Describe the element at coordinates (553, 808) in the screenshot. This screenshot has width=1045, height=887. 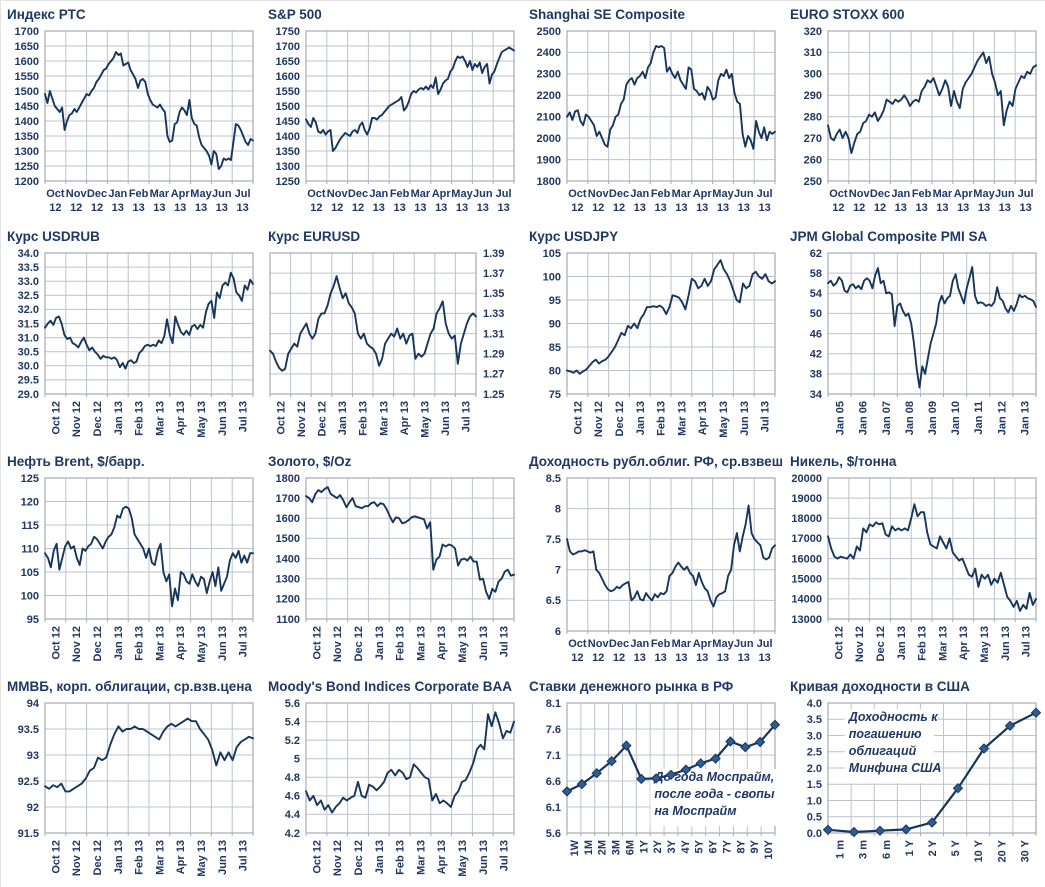
I see `svg-text: 6.1` at that location.